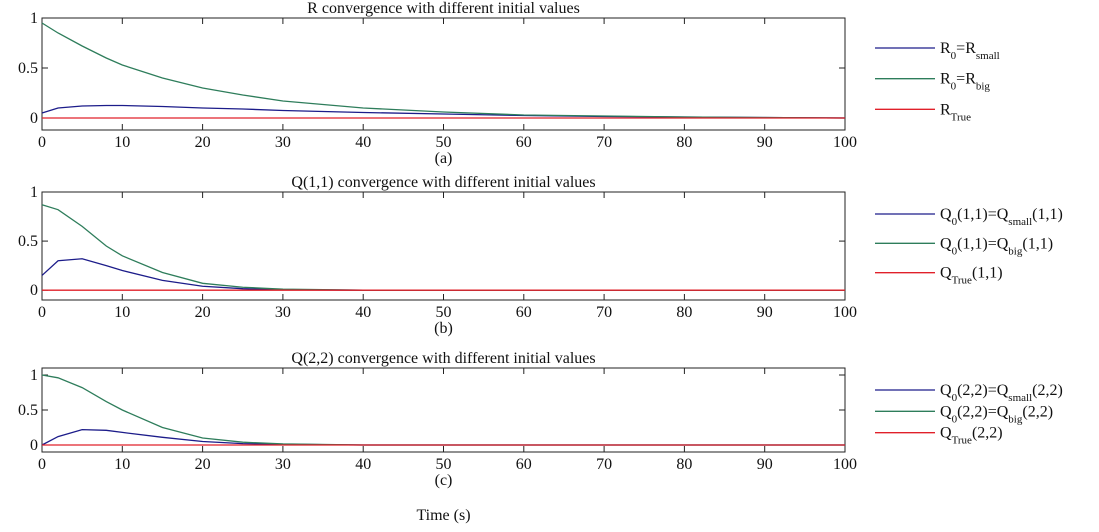  Describe the element at coordinates (443, 515) in the screenshot. I see `x-axis-label: Time (s)` at that location.